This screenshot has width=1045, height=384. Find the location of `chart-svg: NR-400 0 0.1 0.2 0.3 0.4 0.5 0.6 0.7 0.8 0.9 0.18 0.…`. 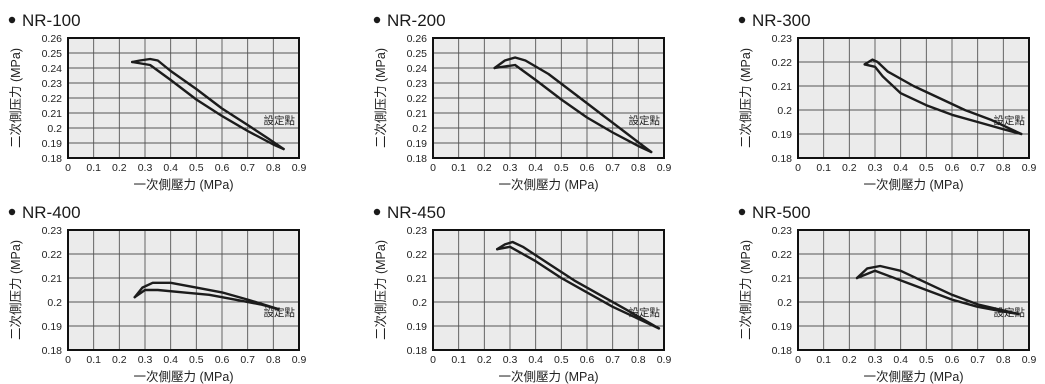

chart-svg: NR-400 0 0.1 0.2 0.3 0.4 0.5 0.6 0.7 0.8 0.9 0.18 0.… is located at coordinates (157, 293).